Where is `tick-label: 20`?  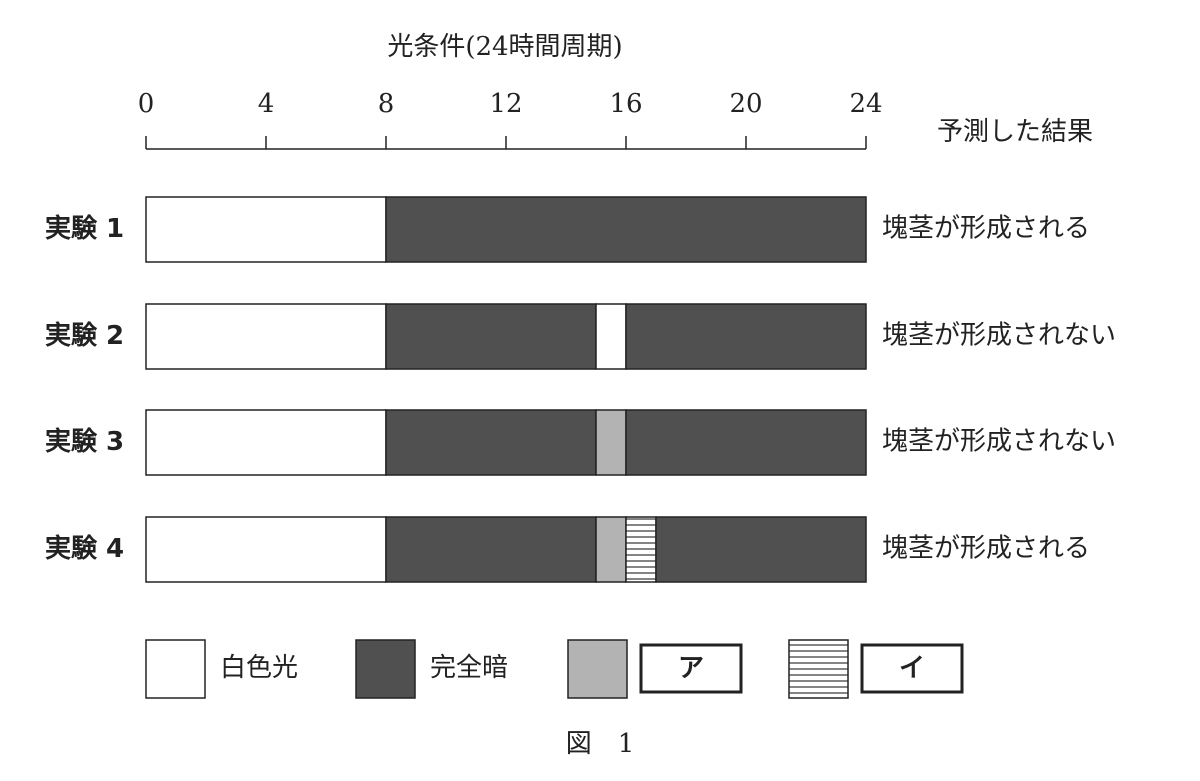 tick-label: 20 is located at coordinates (745, 104).